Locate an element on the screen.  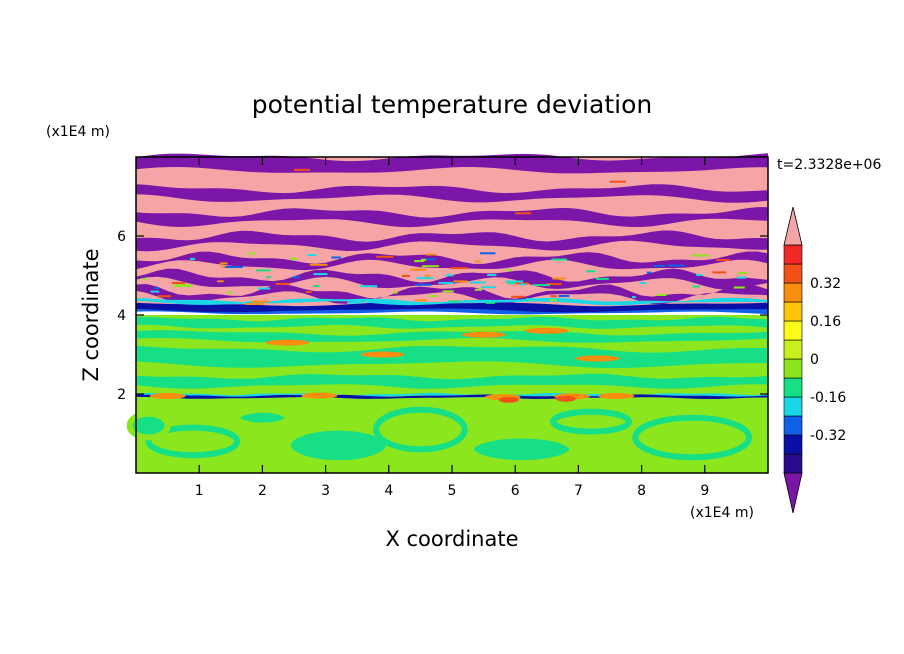
x-tick-label: 9 is located at coordinates (704, 491).